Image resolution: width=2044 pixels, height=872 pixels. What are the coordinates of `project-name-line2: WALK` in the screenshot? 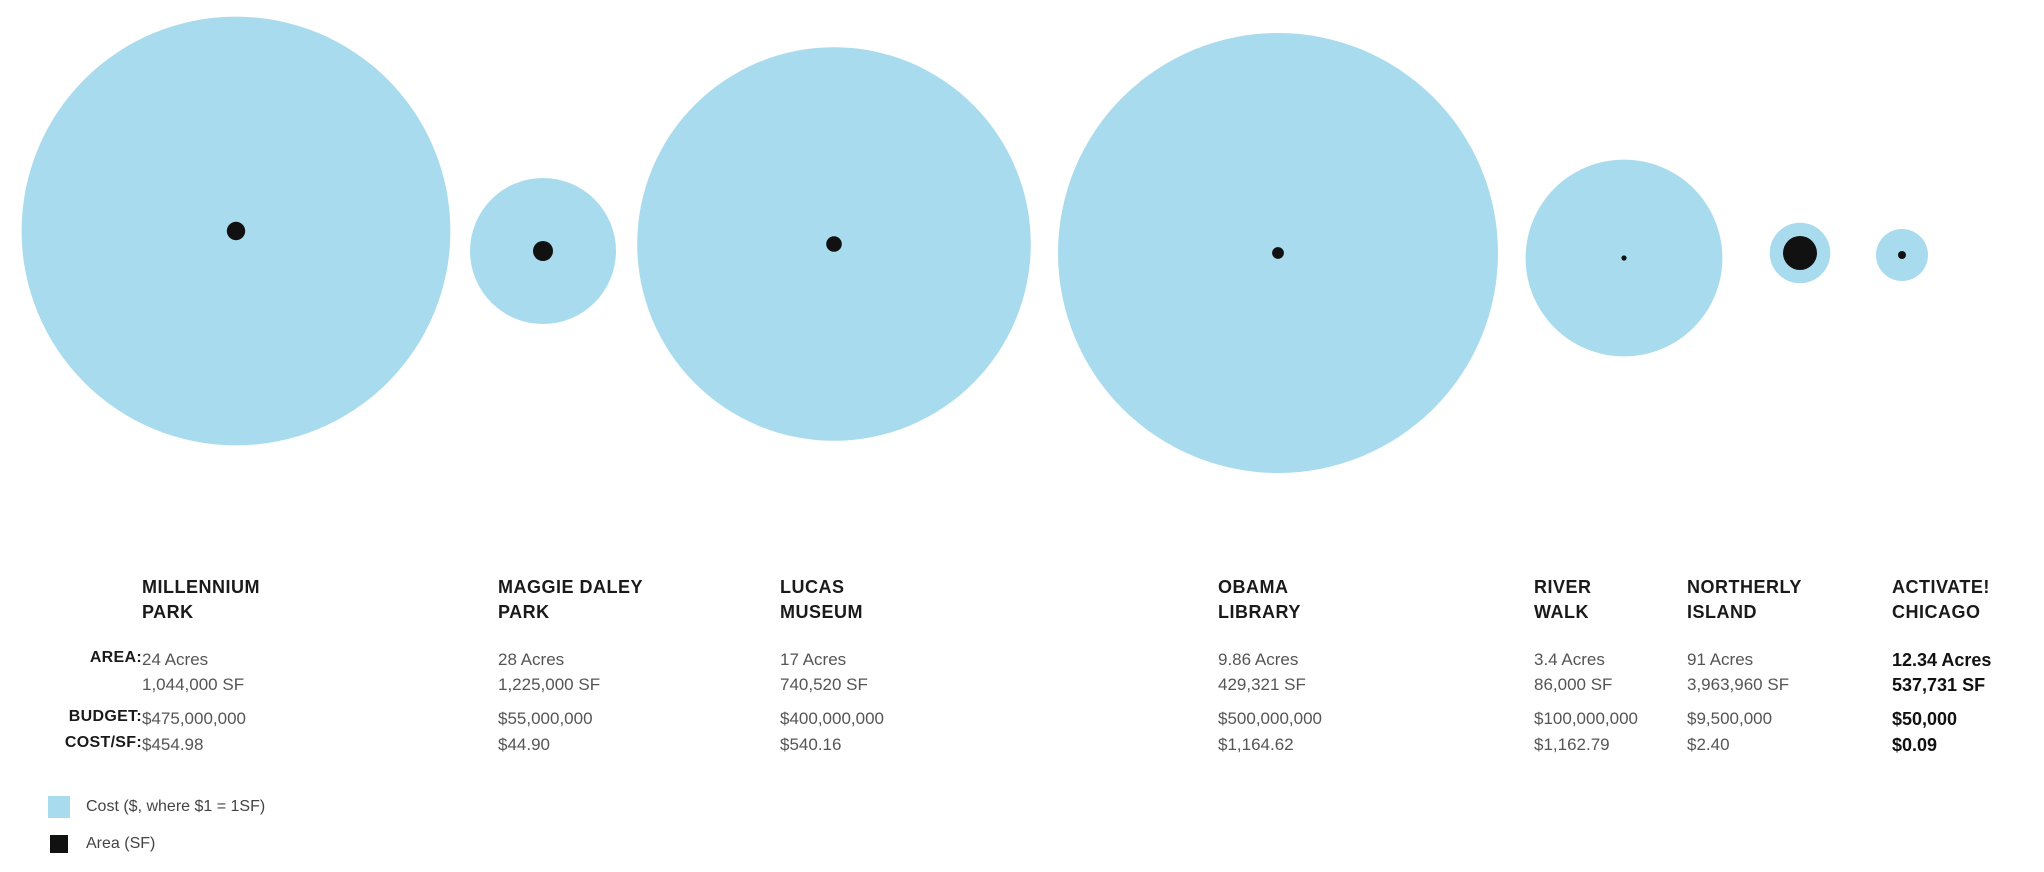 It's located at (1561, 612).